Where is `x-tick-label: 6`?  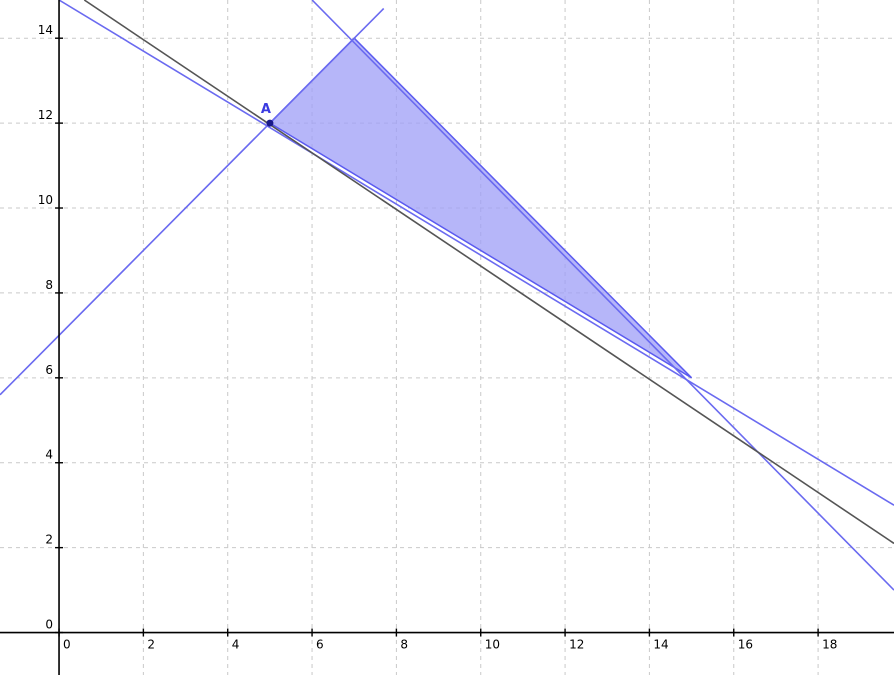
x-tick-label: 6 is located at coordinates (320, 645).